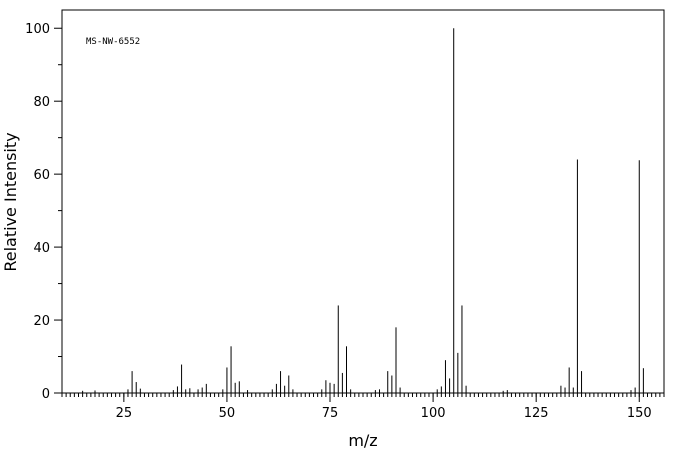 The image size is (676, 455). Describe the element at coordinates (124, 413) in the screenshot. I see `x-tick-label: 25` at that location.